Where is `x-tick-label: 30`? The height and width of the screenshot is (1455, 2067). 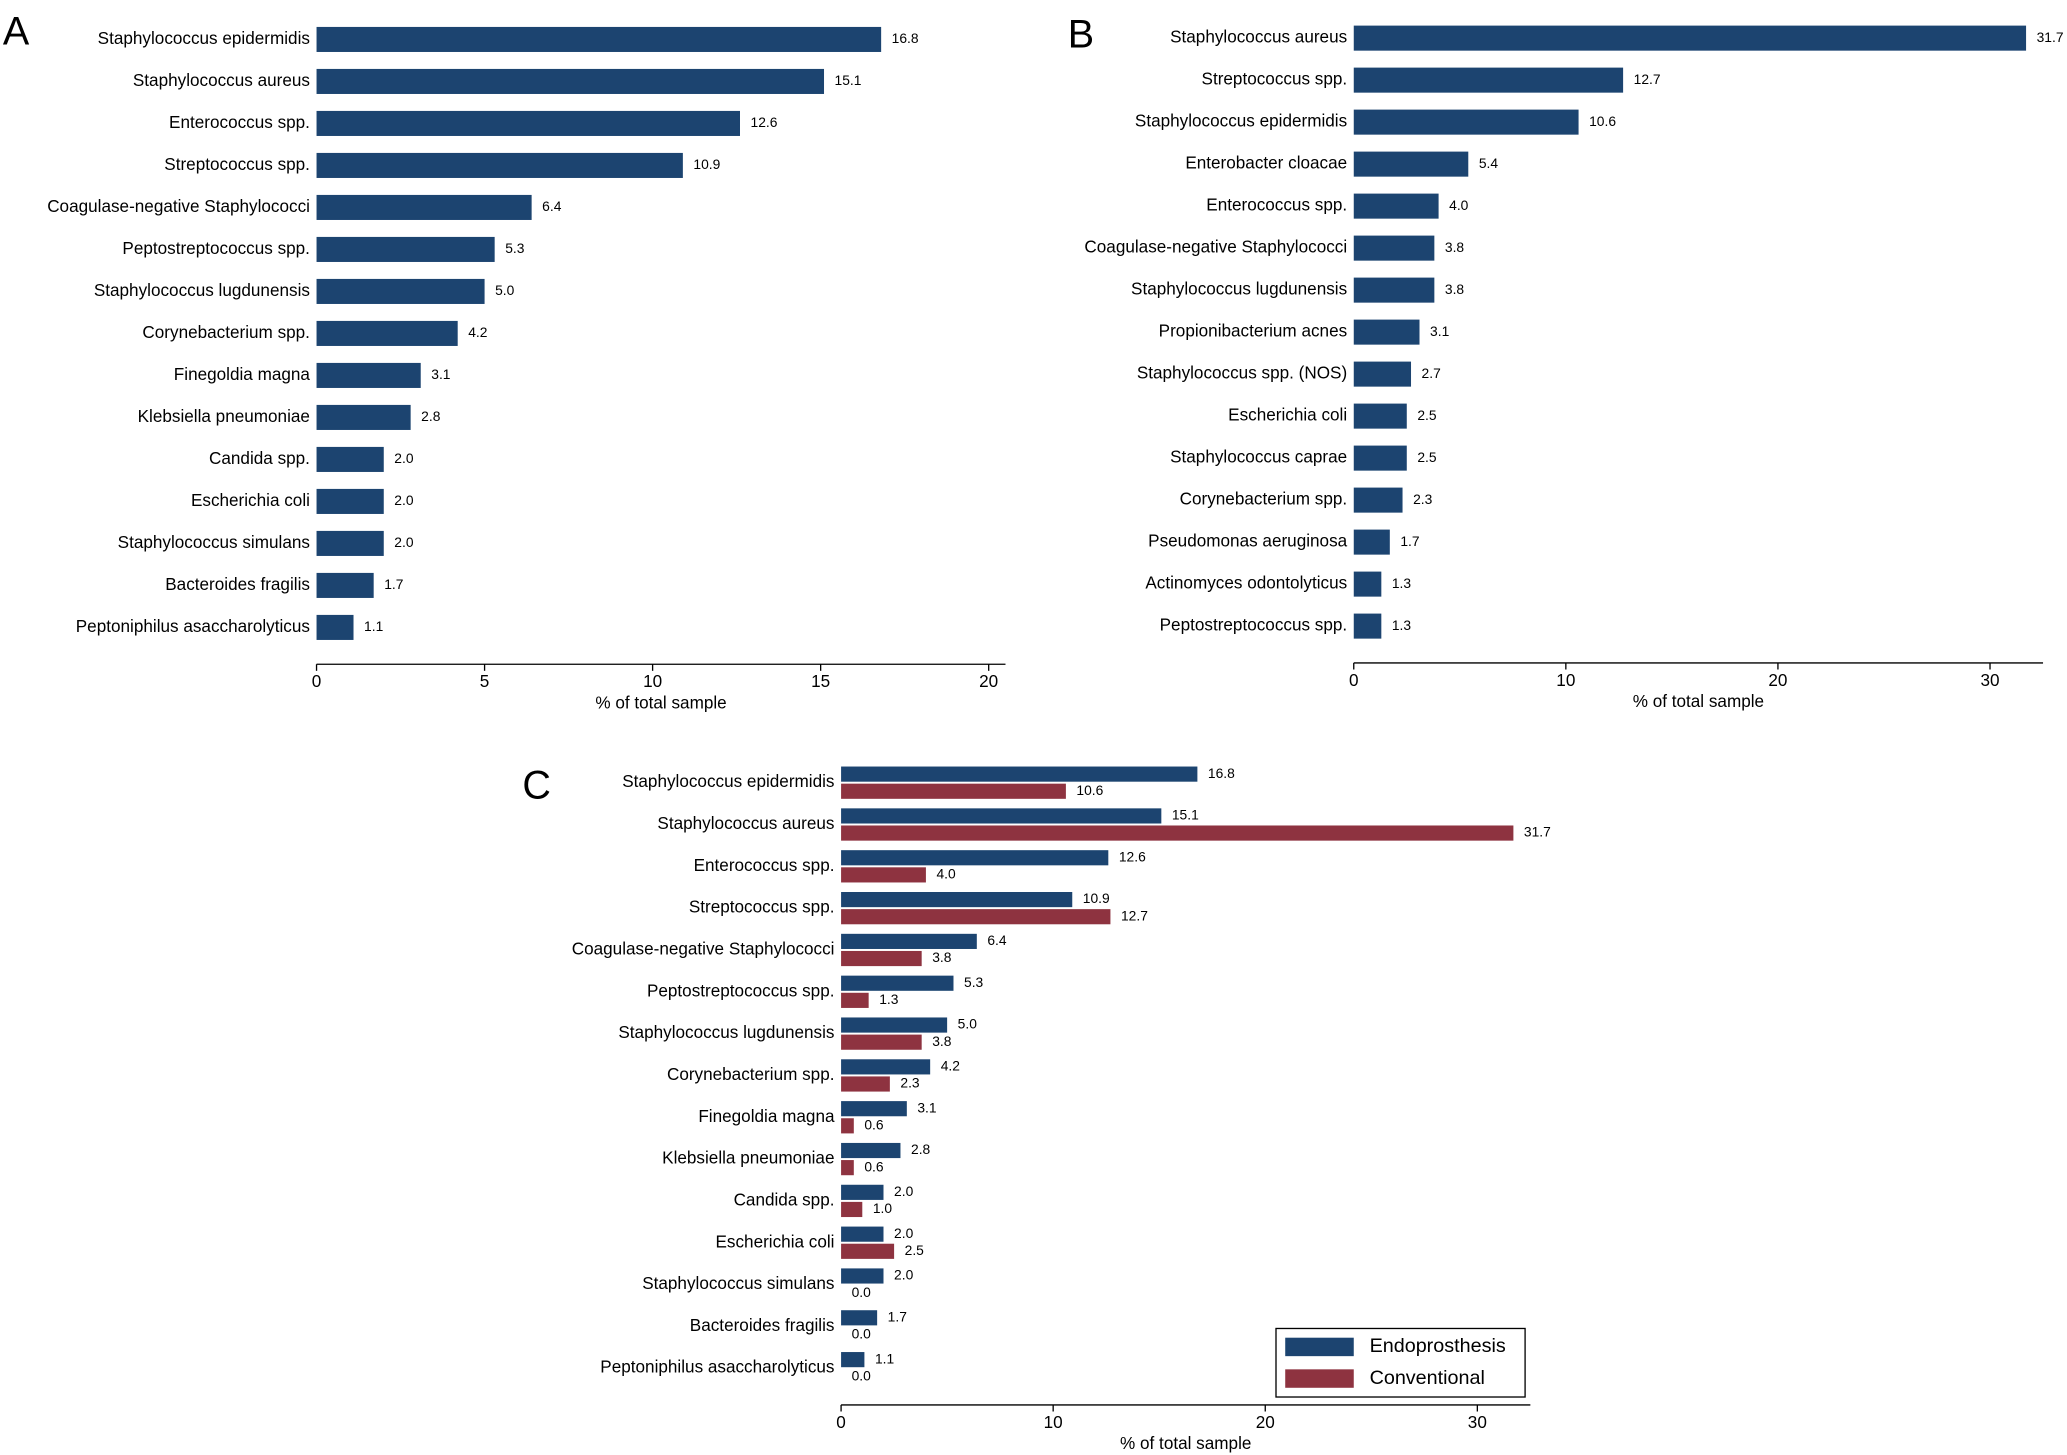
x-tick-label: 30 is located at coordinates (1989, 680).